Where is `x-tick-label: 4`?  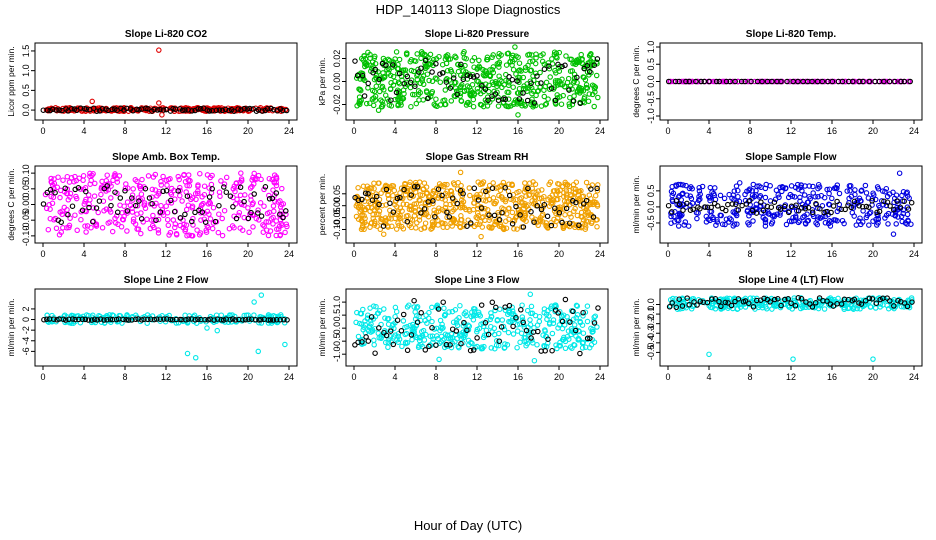 x-tick-label: 4 is located at coordinates (708, 377).